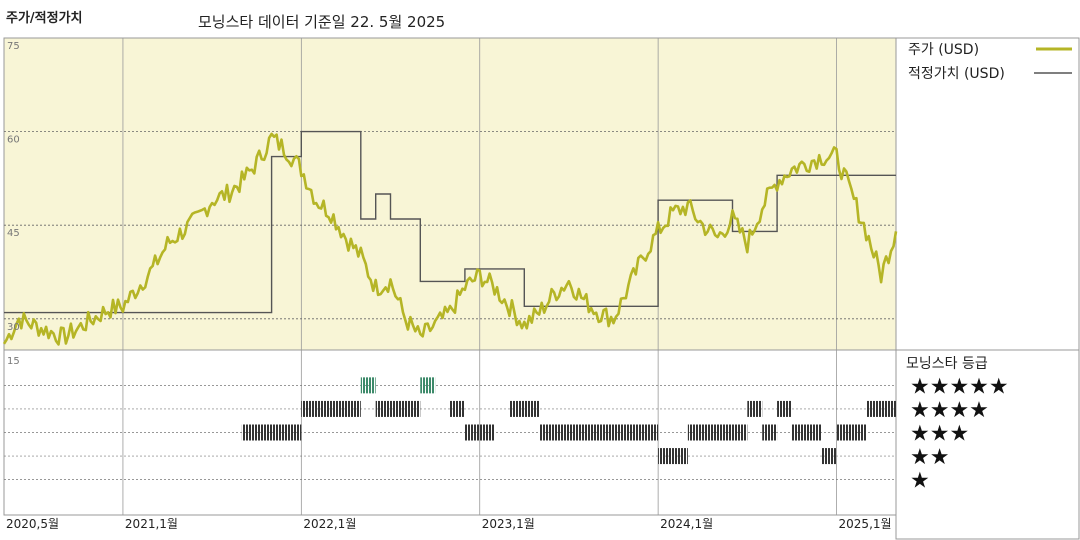  What do you see at coordinates (13, 204) in the screenshot?
I see `y-tick-labels: 75 60 45 30 15` at bounding box center [13, 204].